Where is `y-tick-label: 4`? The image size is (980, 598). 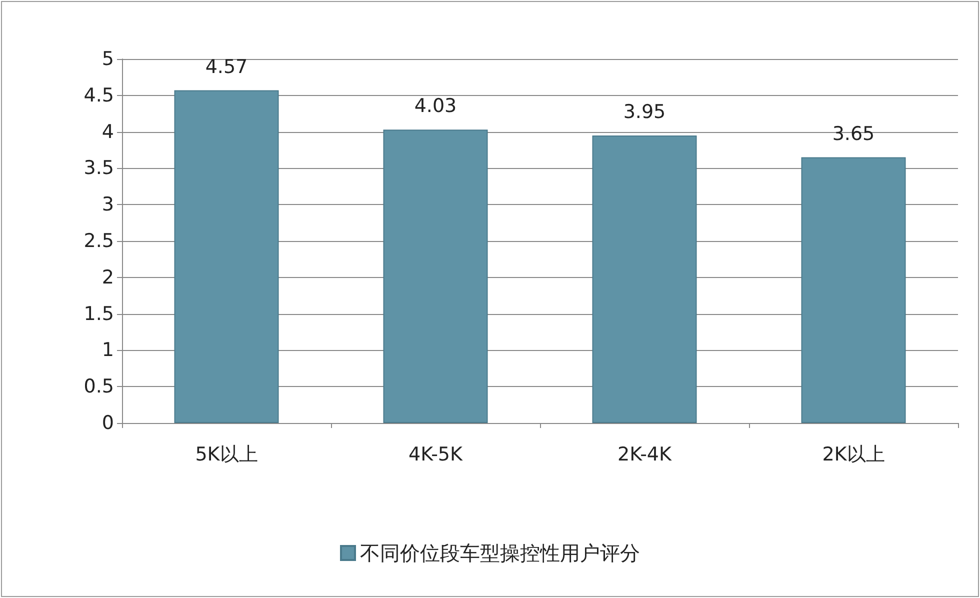 y-tick-label: 4 is located at coordinates (108, 131).